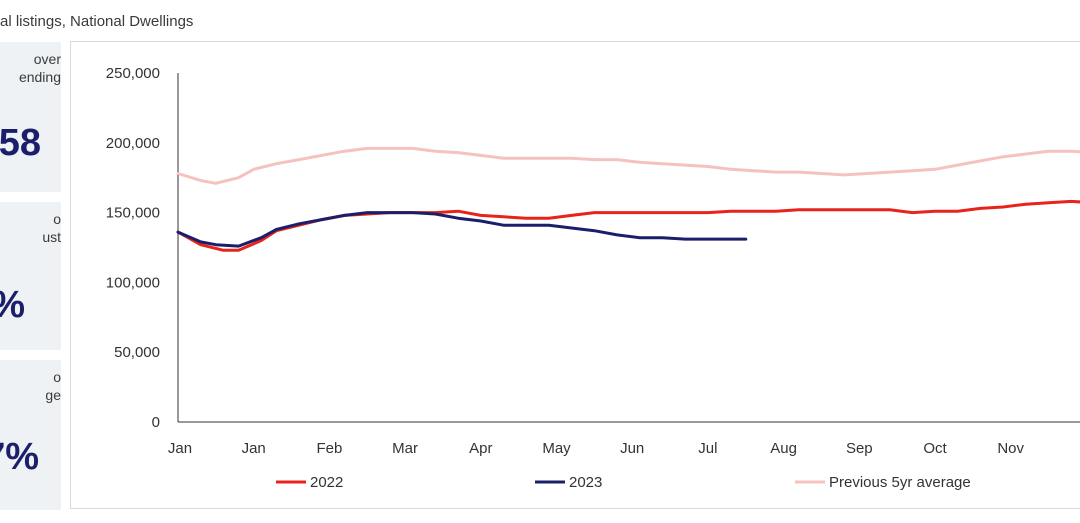 This screenshot has width=1080, height=523. Describe the element at coordinates (53, 386) in the screenshot. I see `kpi-label: o ge` at that location.